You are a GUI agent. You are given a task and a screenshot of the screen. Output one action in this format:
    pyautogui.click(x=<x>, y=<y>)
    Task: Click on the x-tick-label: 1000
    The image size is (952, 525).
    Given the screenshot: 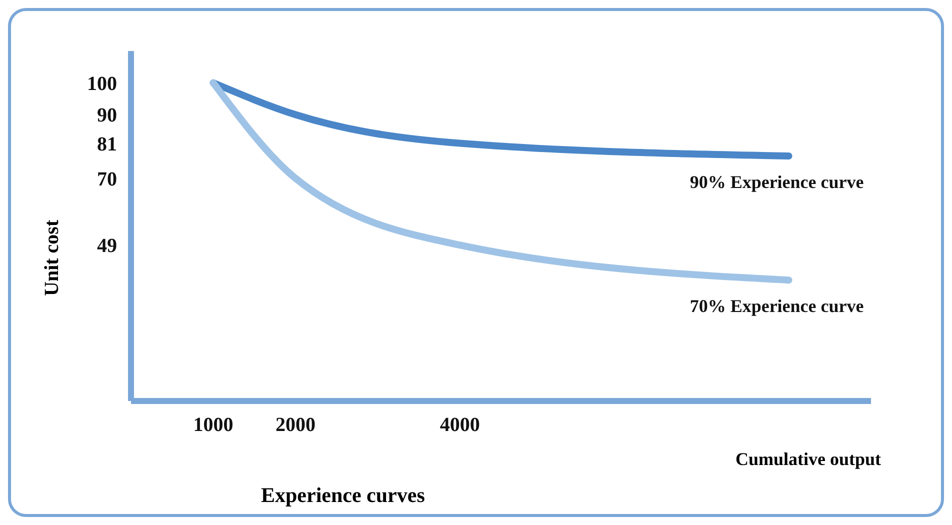 What is the action you would take?
    pyautogui.click(x=213, y=425)
    